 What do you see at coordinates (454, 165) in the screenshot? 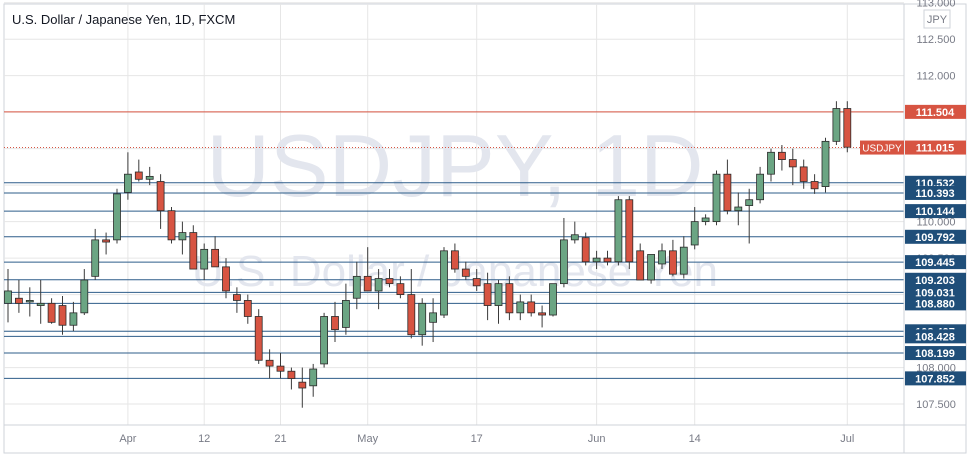
I see `watermark-symbol: USDJPY, 1D` at bounding box center [454, 165].